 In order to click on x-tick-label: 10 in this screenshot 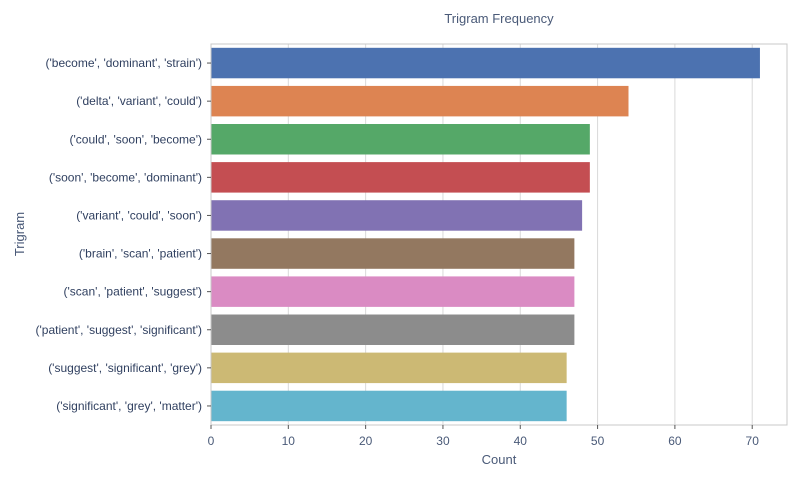, I will do `click(289, 441)`.